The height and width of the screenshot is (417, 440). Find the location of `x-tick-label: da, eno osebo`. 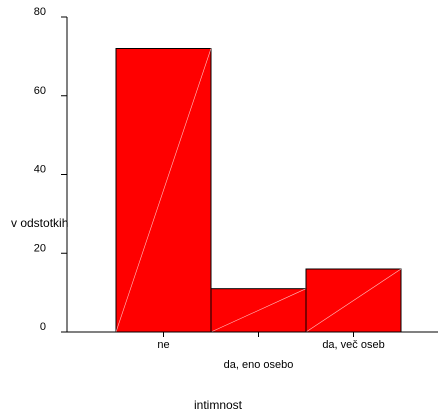

x-tick-label: da, eno osebo is located at coordinates (259, 365).